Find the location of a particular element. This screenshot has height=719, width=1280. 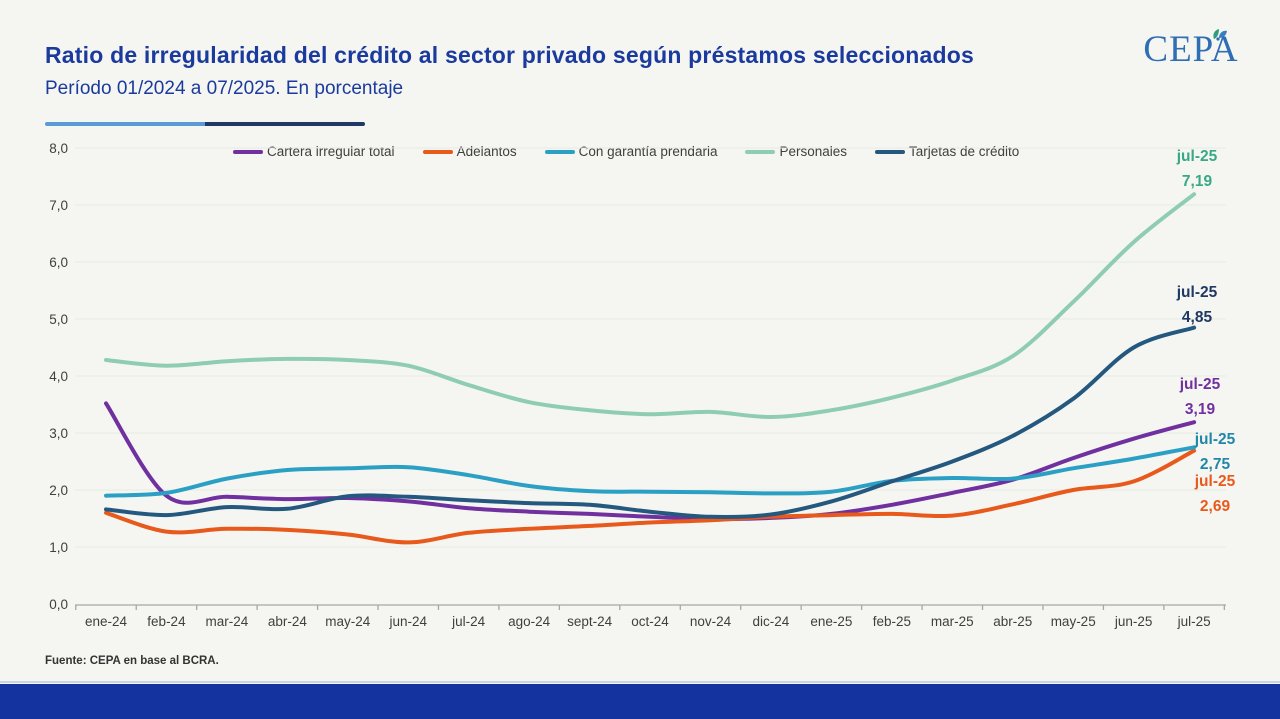

x-axis-tick-label: mar-24 is located at coordinates (227, 621).